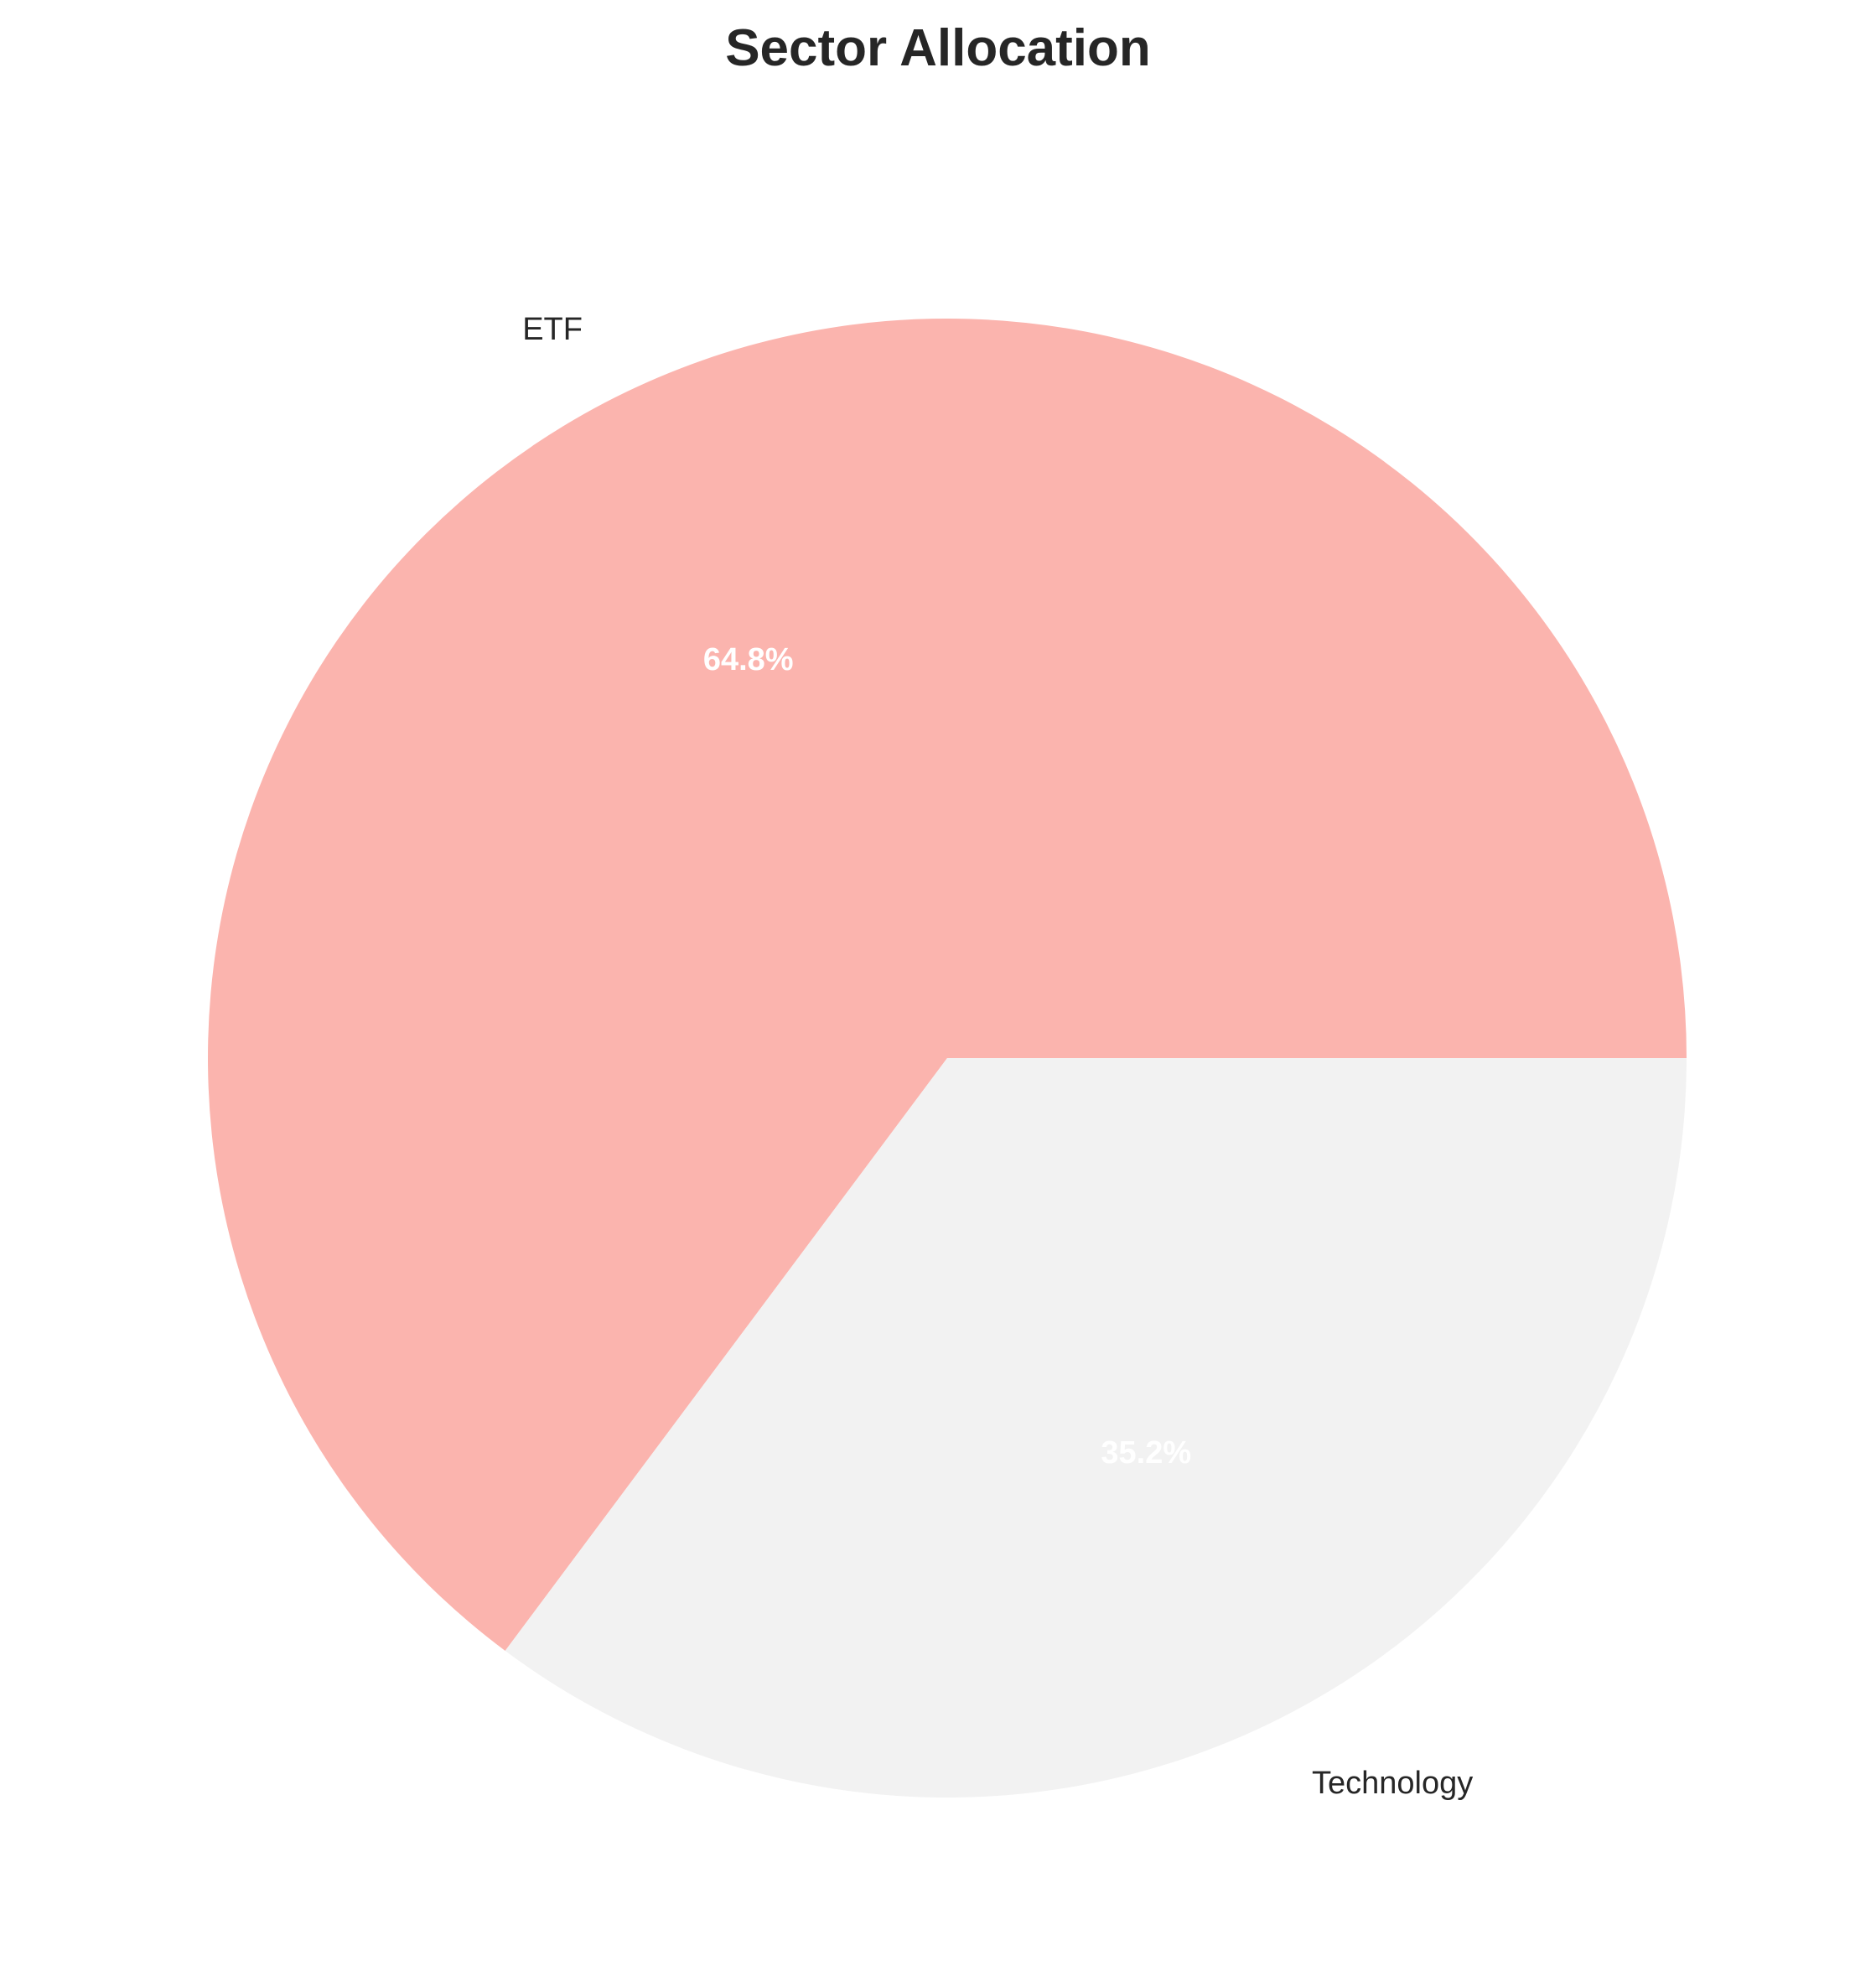 The height and width of the screenshot is (1987, 1876). What do you see at coordinates (748, 659) in the screenshot?
I see `slice-pct-etf: 64.8%` at bounding box center [748, 659].